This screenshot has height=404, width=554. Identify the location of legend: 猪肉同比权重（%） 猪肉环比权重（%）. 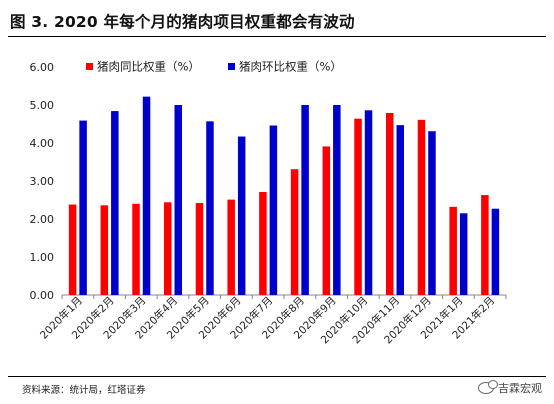
(214, 67).